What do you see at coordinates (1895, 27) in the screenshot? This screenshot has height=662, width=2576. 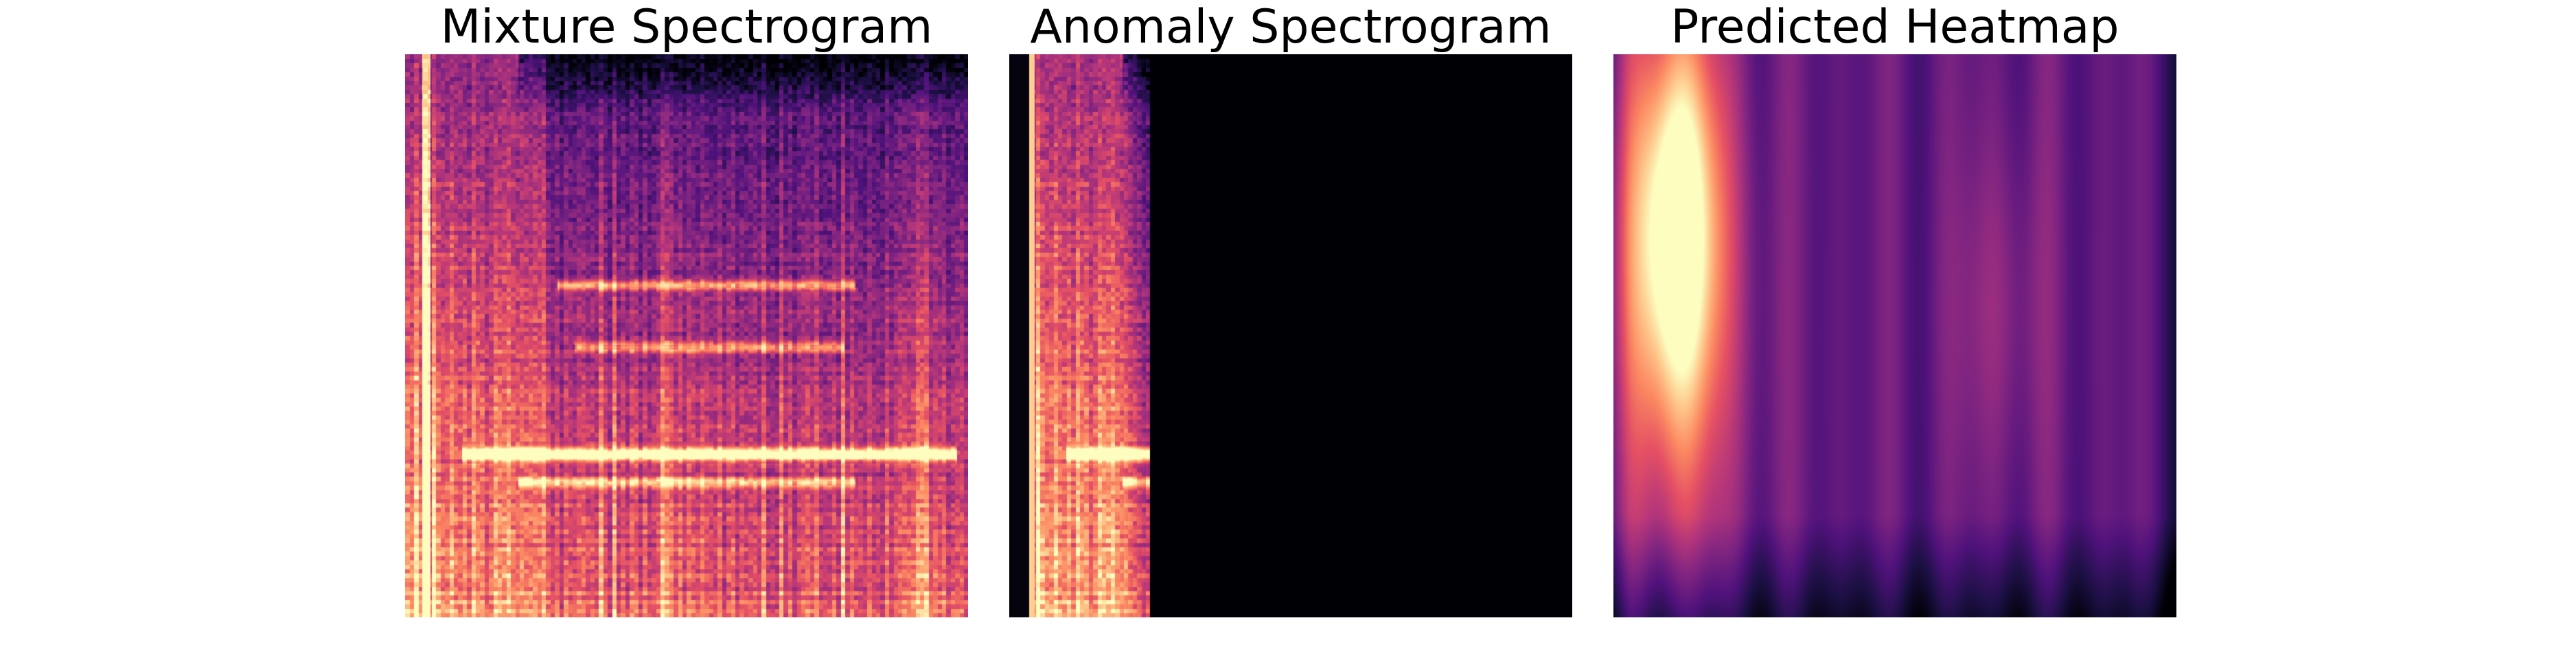 I see `predicted-heatmap-title: Predicted Heatmap` at bounding box center [1895, 27].